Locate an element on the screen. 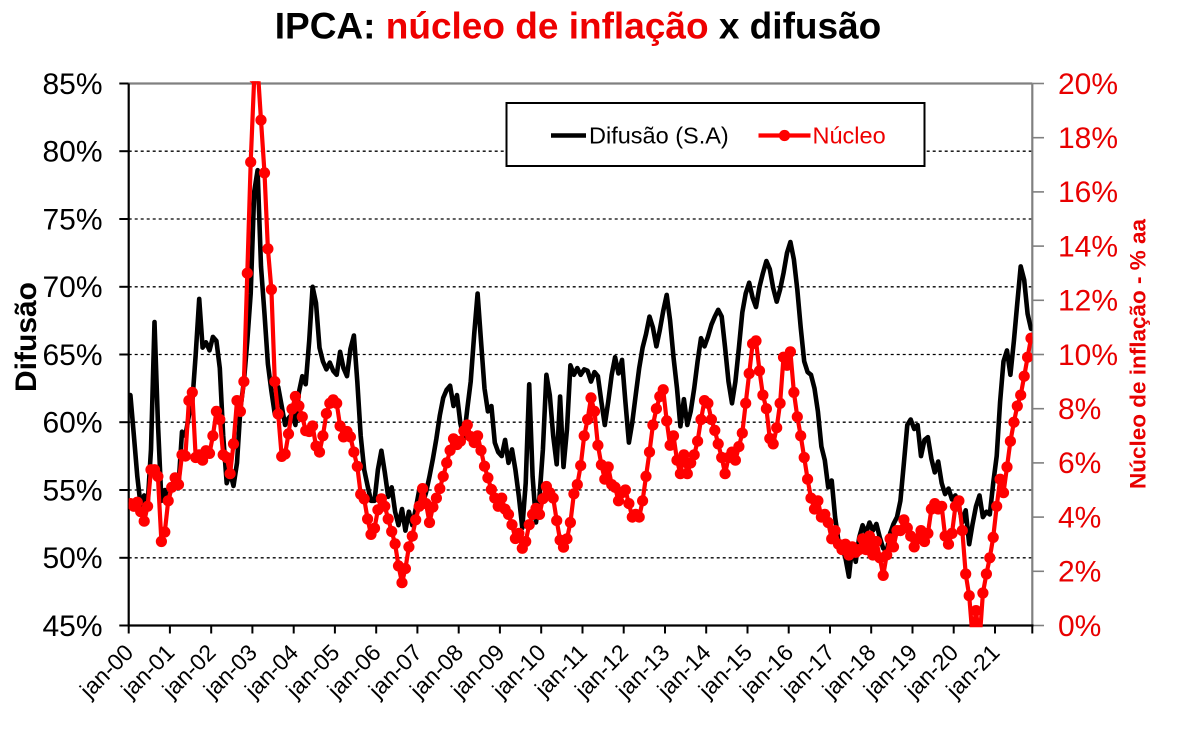 The image size is (1199, 742). svg-text: 8% is located at coordinates (1079, 409).